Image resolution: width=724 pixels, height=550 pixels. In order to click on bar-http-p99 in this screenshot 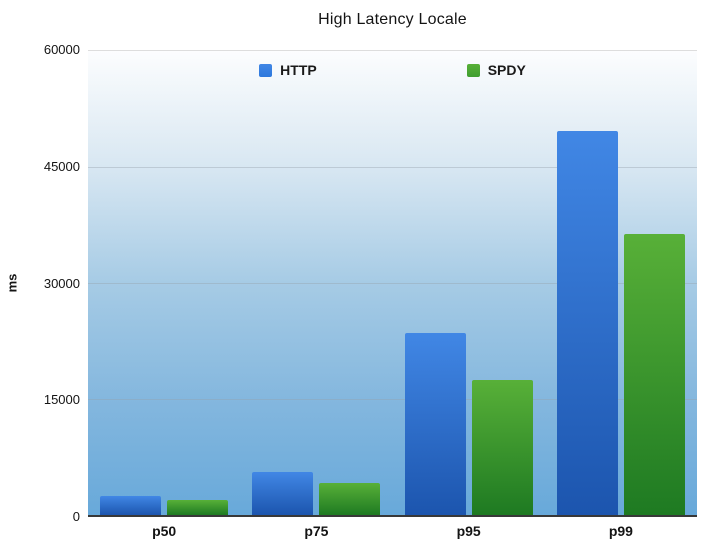, I will do `click(587, 323)`.